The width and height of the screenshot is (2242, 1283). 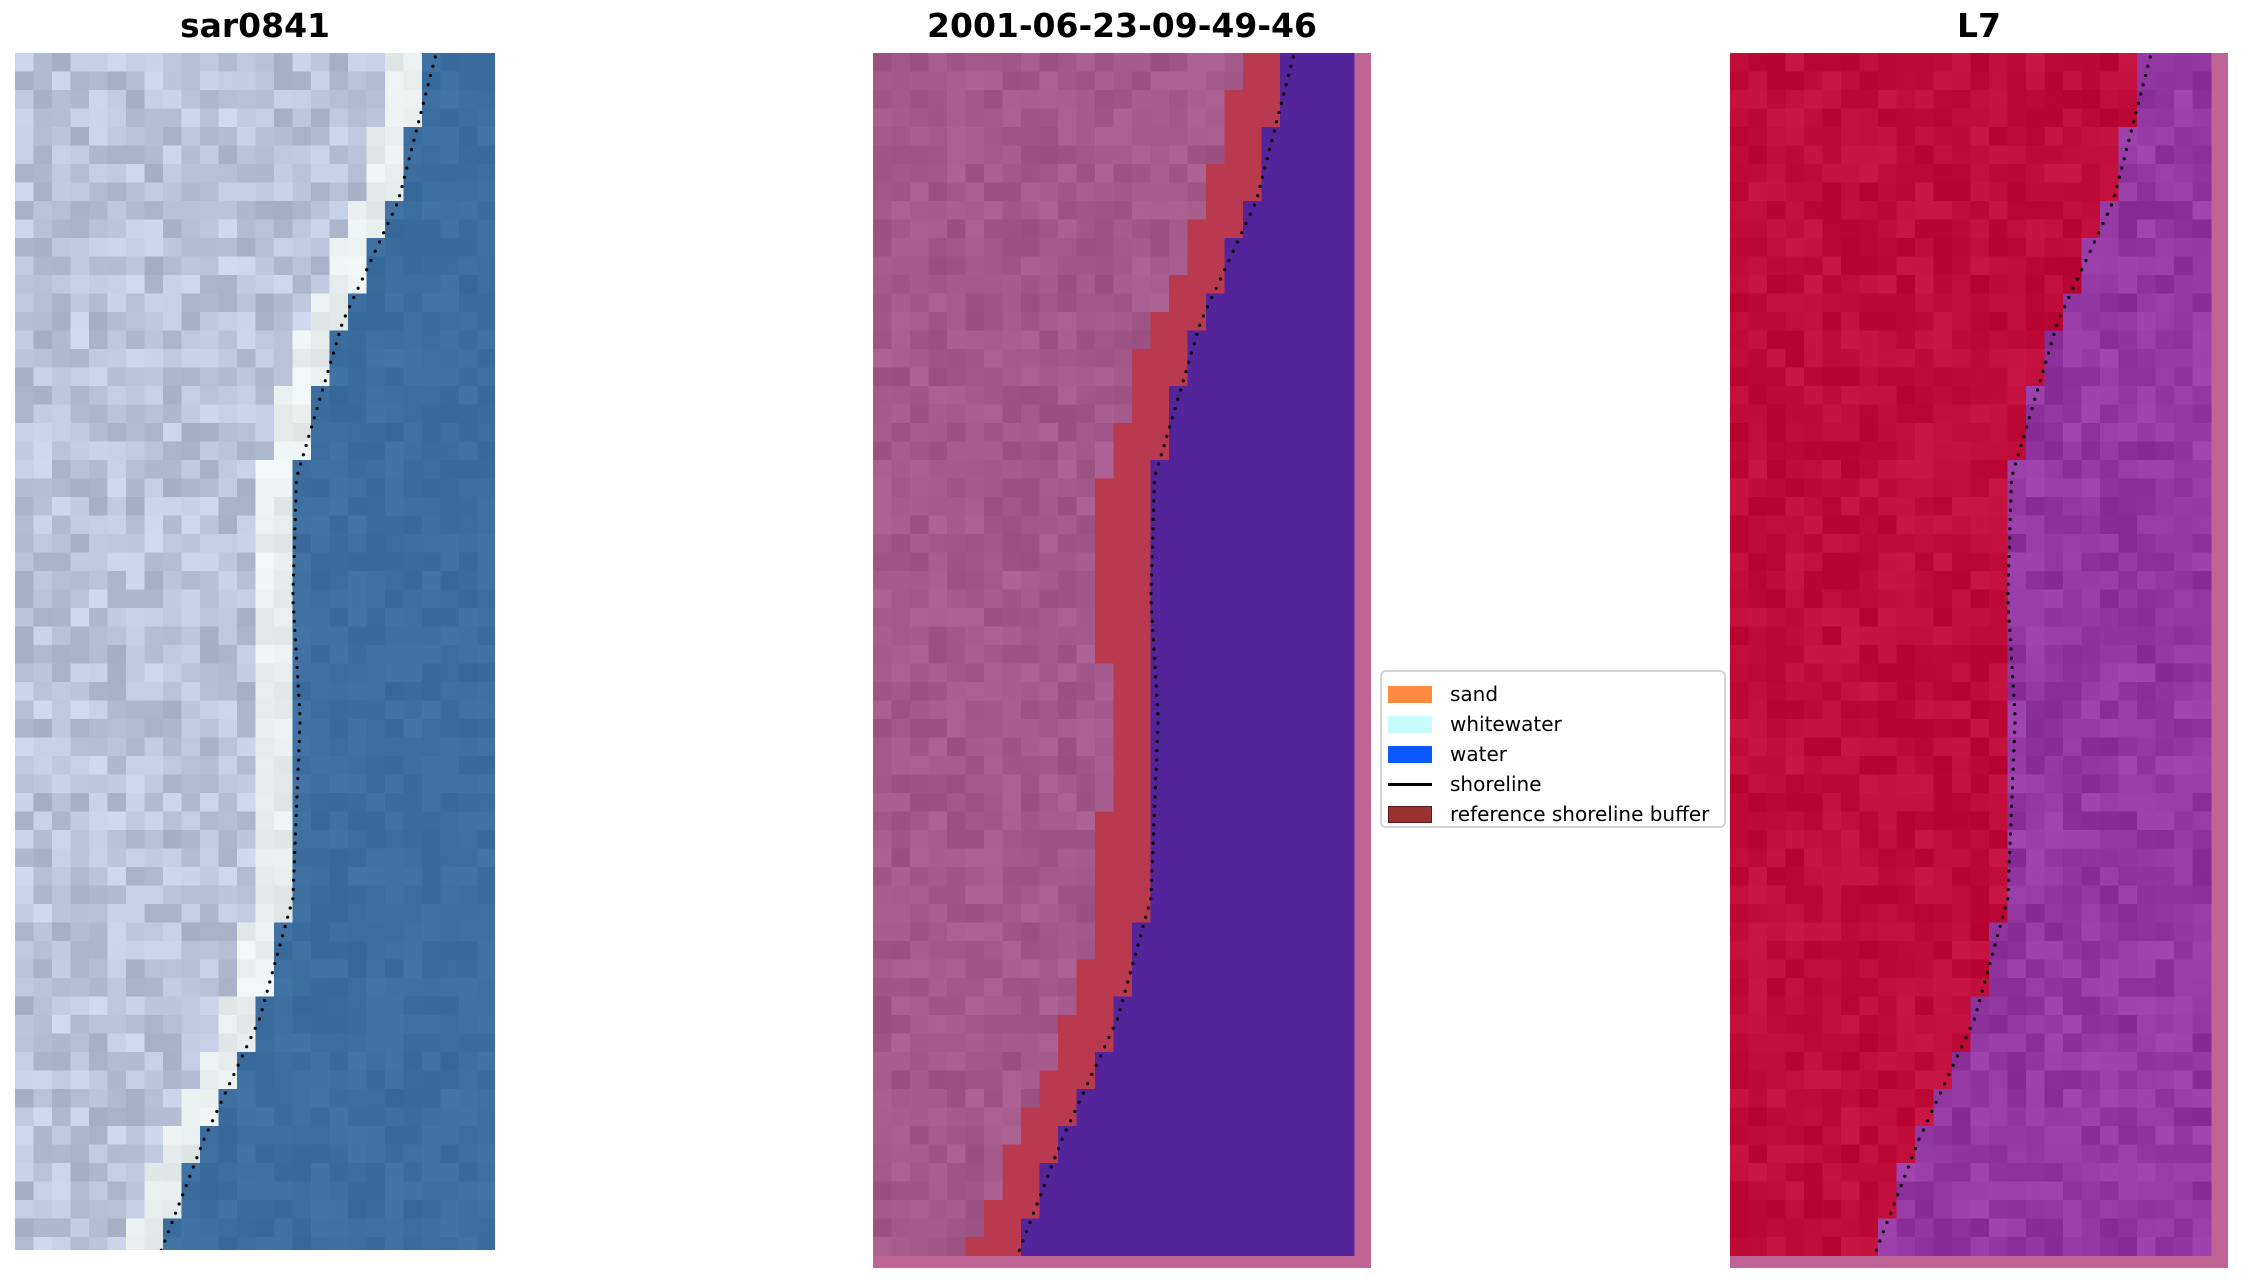 What do you see at coordinates (255, 25) in the screenshot?
I see `left-panel-title: sar0841` at bounding box center [255, 25].